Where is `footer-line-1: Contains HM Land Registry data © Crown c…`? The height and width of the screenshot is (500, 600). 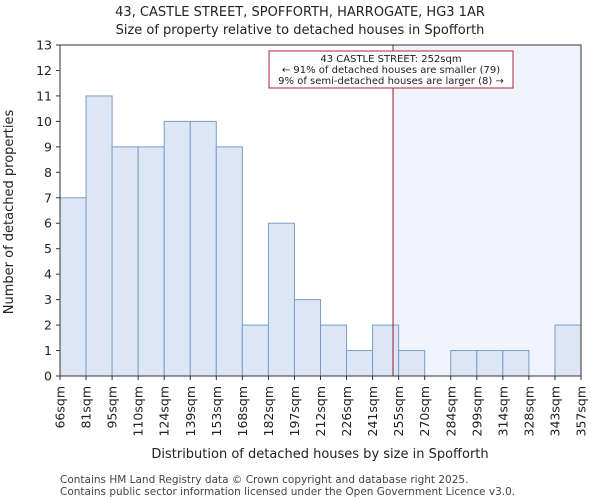
footer-line-1: Contains HM Land Registry data © Crown c… is located at coordinates (264, 480).